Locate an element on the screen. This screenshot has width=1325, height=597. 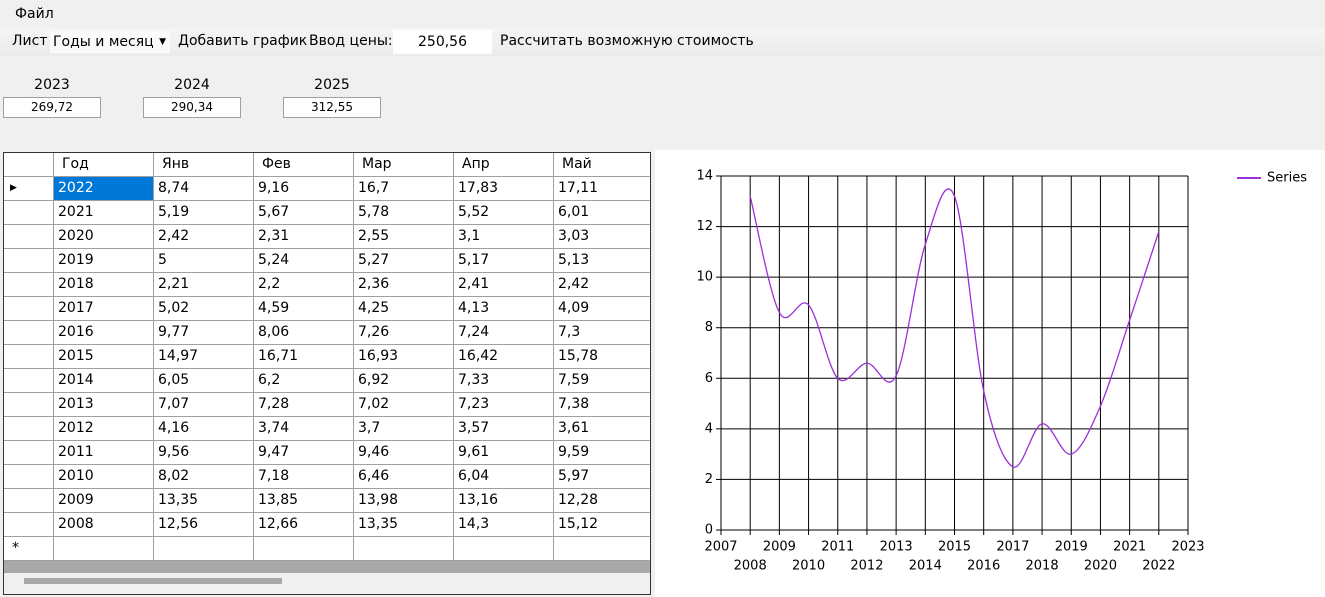
cell: 2021 is located at coordinates (104, 213).